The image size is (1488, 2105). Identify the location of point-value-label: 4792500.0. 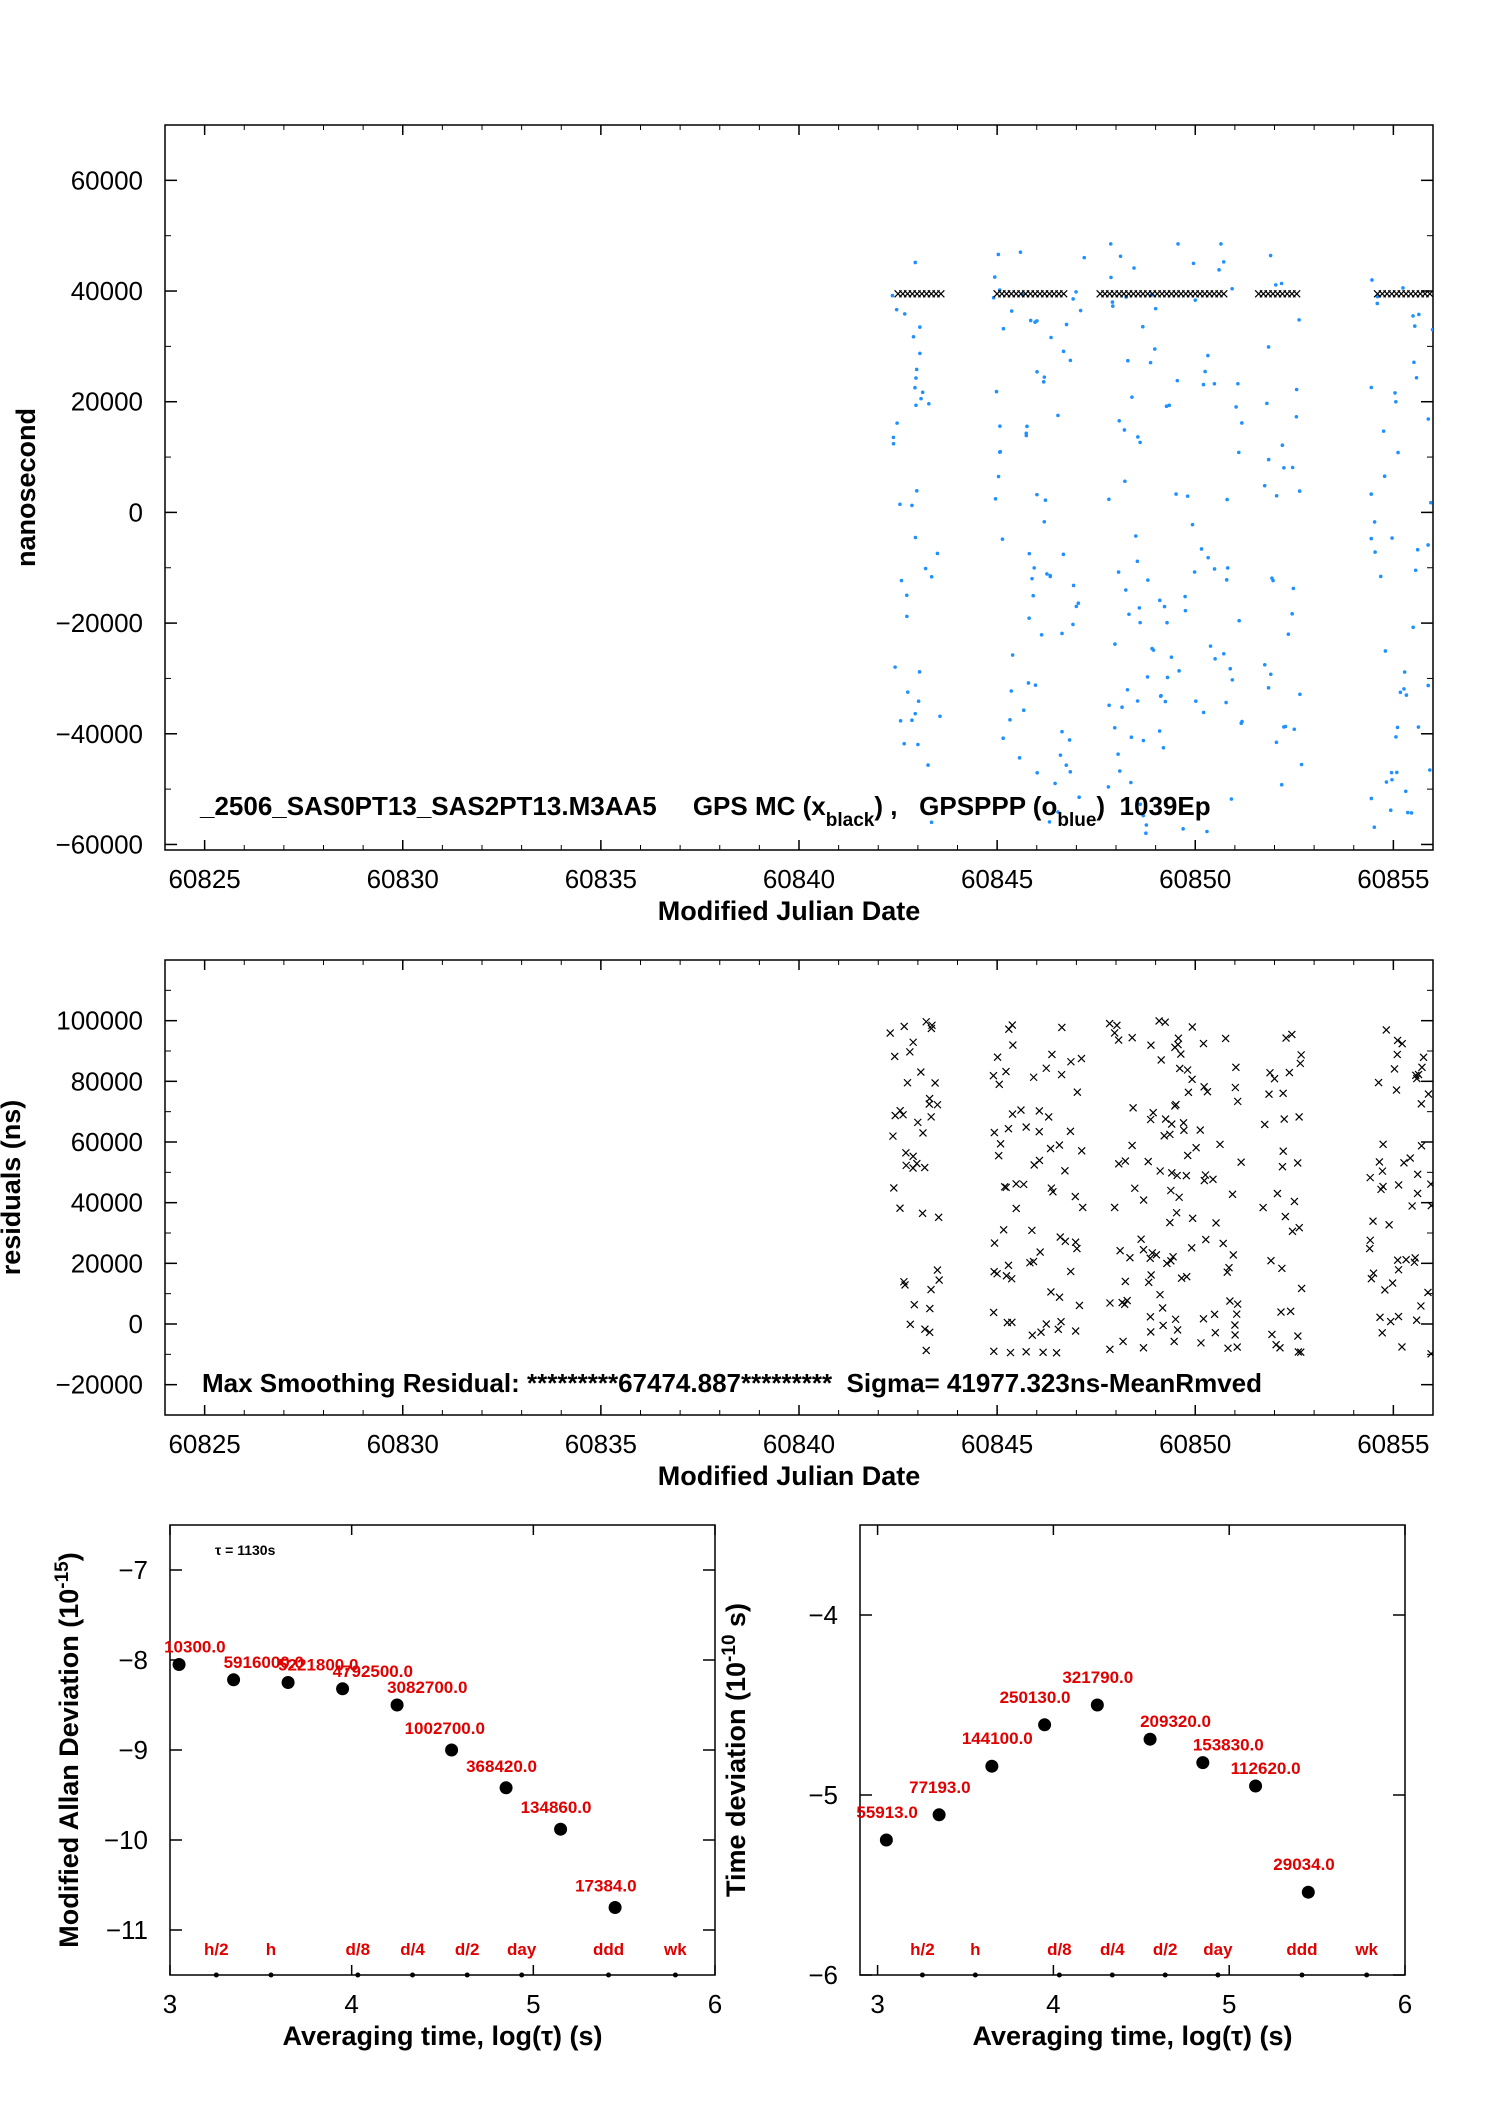
(373, 1671).